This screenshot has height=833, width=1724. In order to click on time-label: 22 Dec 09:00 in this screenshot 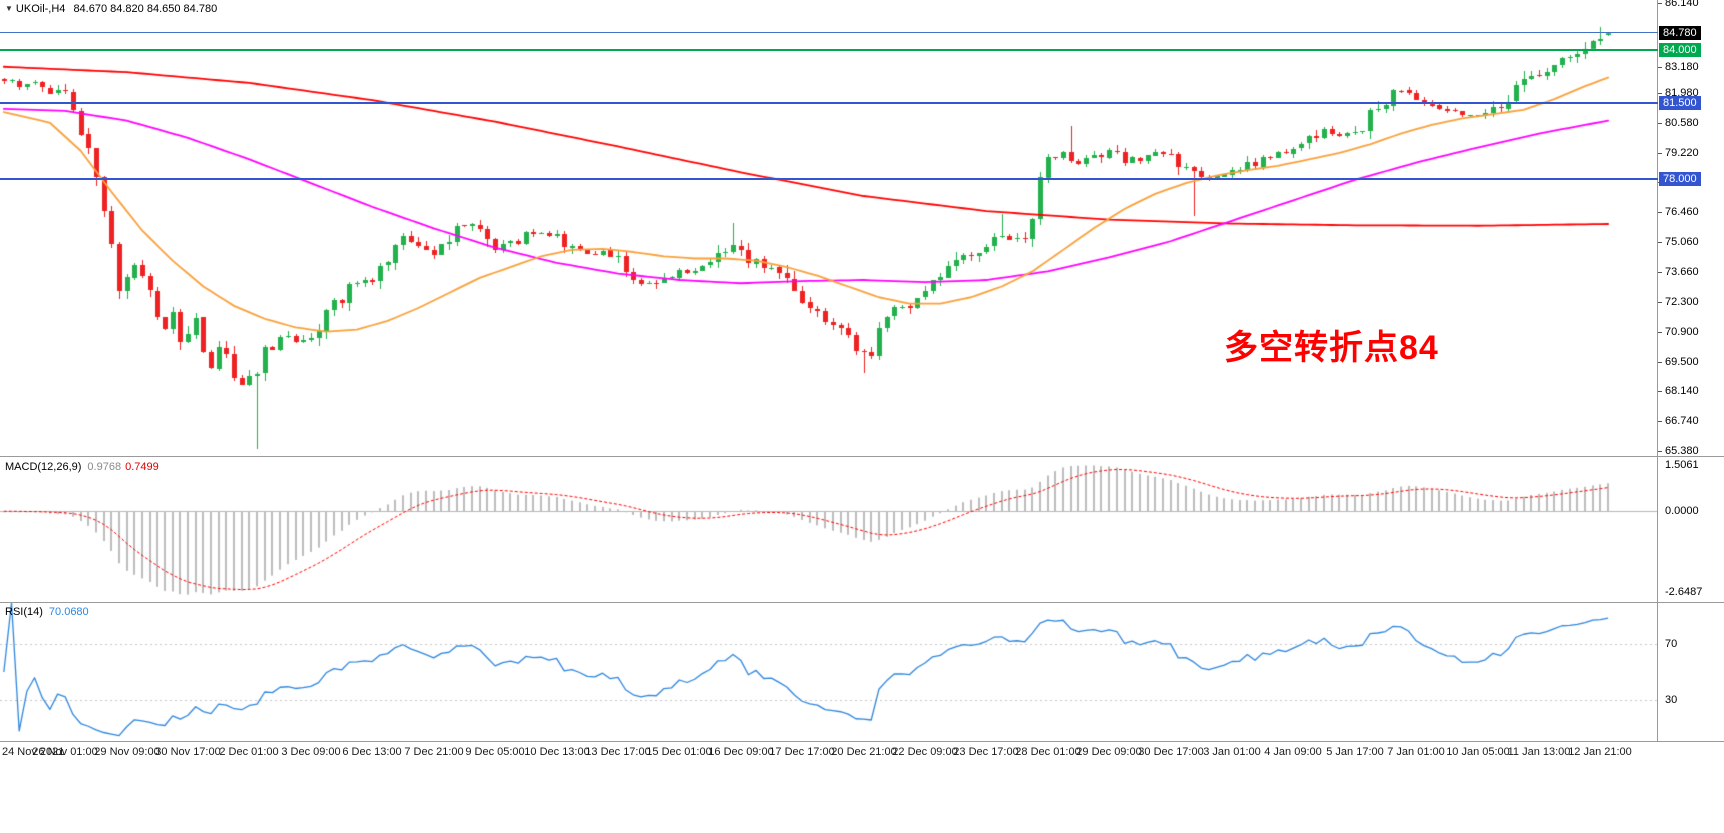, I will do `click(925, 752)`.